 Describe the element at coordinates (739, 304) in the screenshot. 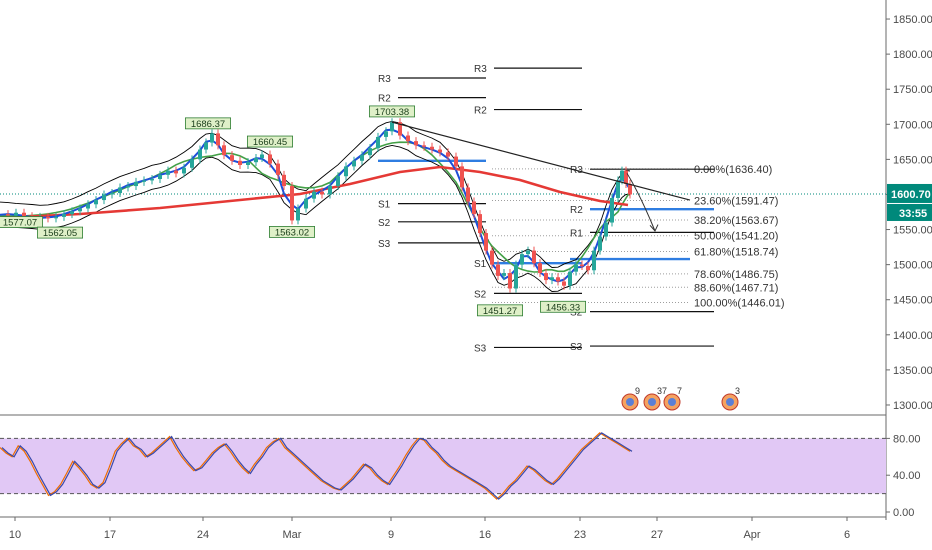

I see `fib-level-label: 100.00%(1446.01)` at that location.